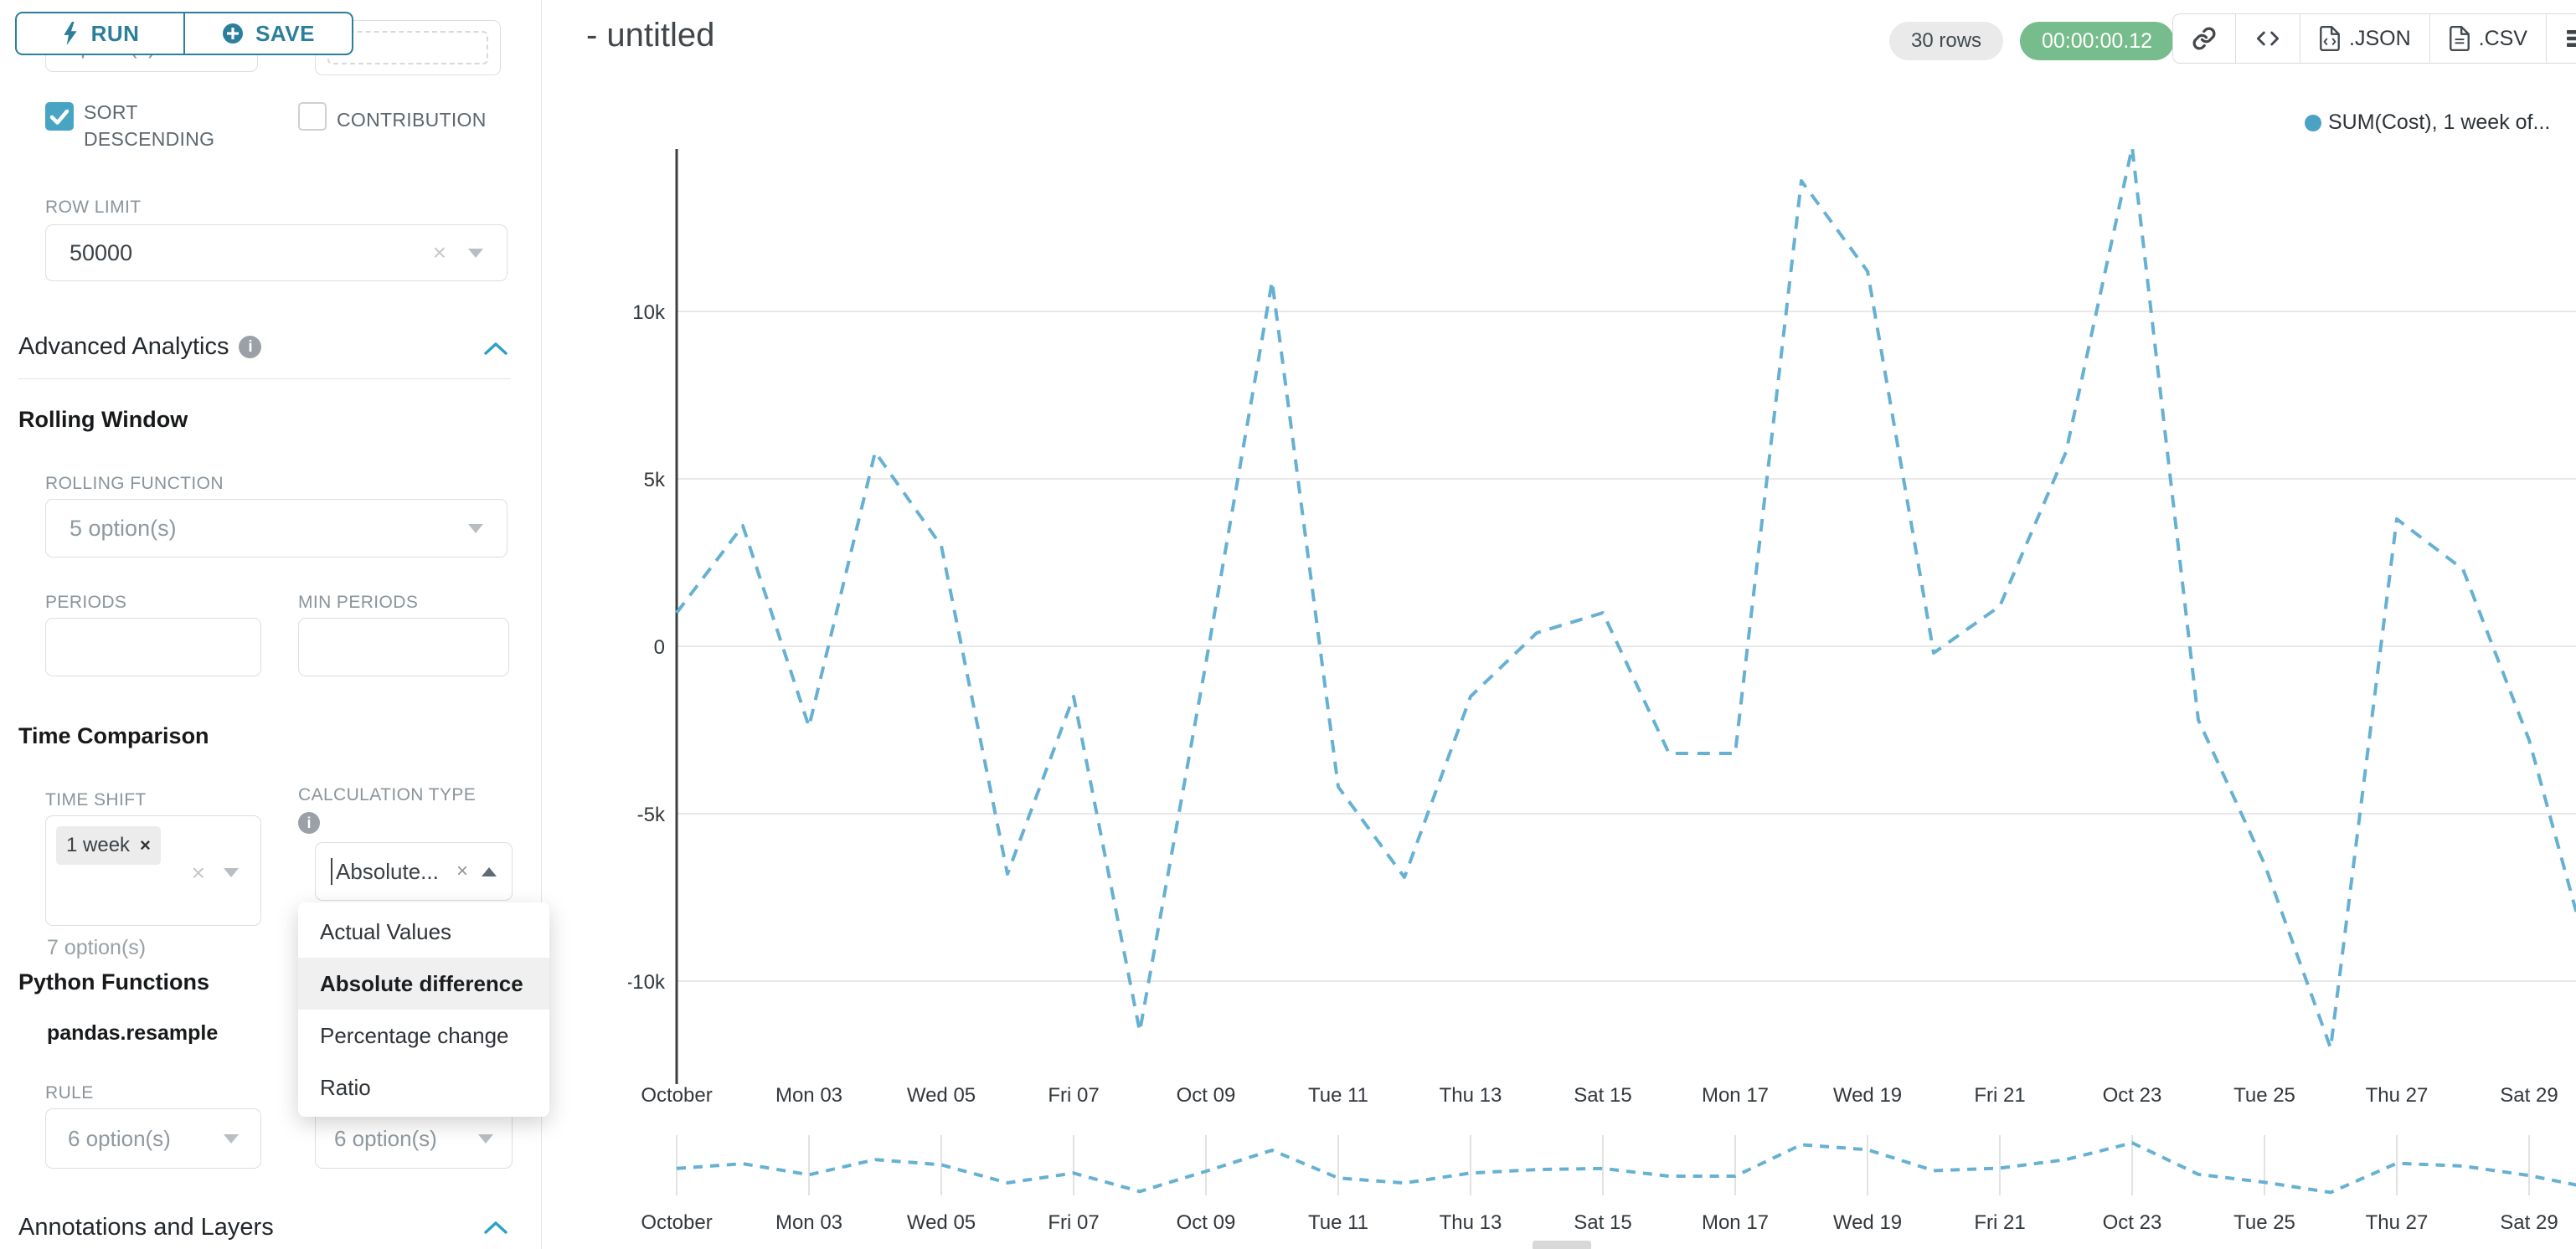  What do you see at coordinates (414, 1138) in the screenshot?
I see `rule-select-secondary: 6 option(s)` at bounding box center [414, 1138].